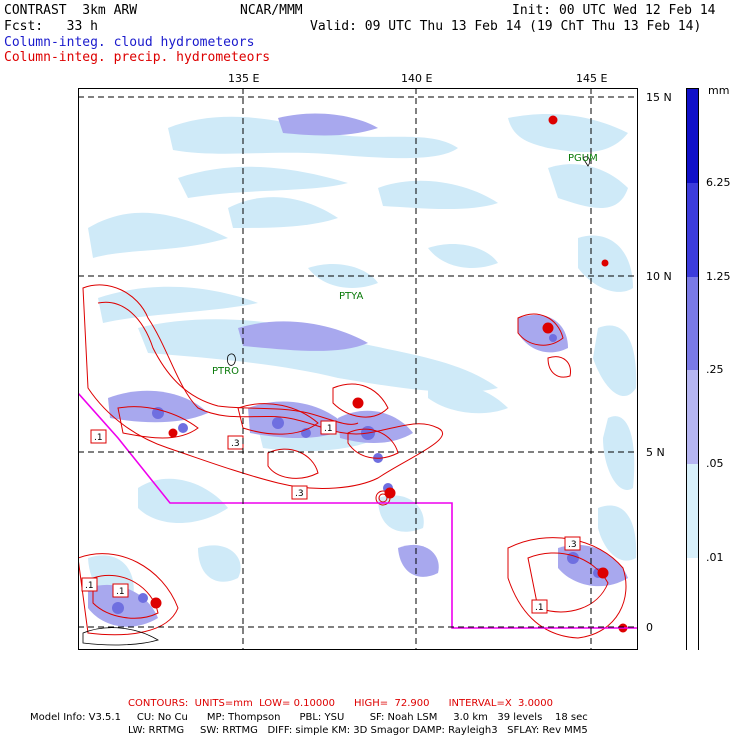 The height and width of the screenshot is (740, 740). What do you see at coordinates (692, 604) in the screenshot?
I see `colorbar-bin-zero` at bounding box center [692, 604].